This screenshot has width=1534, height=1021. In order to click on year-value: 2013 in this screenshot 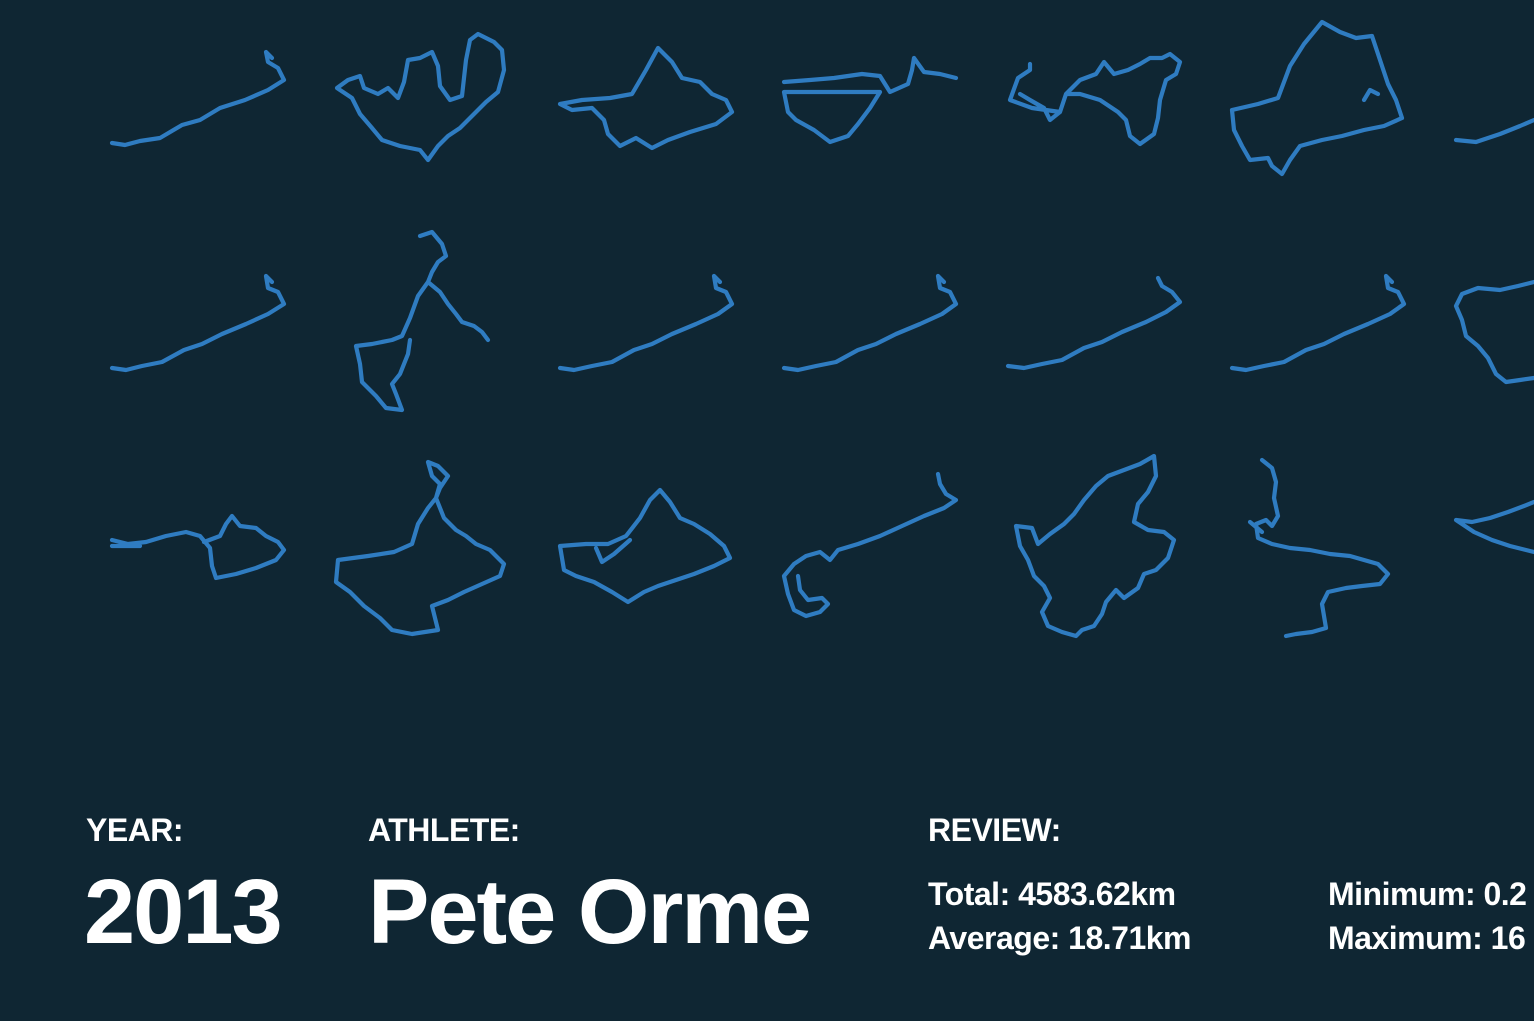, I will do `click(183, 912)`.